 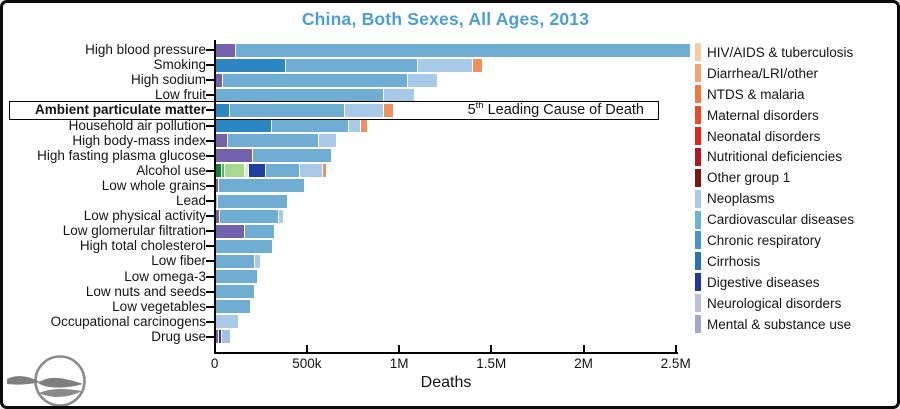 What do you see at coordinates (749, 178) in the screenshot?
I see `legend-label: Other group 1` at bounding box center [749, 178].